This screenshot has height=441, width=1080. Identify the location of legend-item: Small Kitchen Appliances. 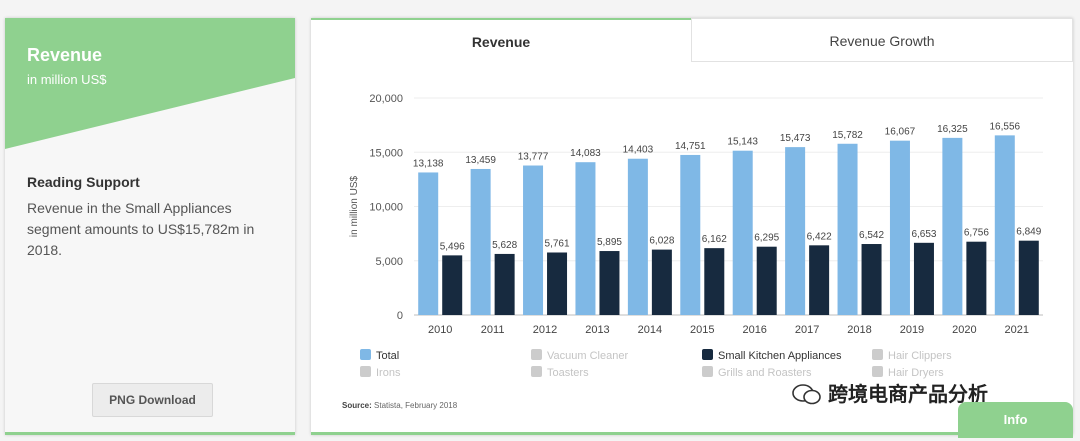
(780, 356).